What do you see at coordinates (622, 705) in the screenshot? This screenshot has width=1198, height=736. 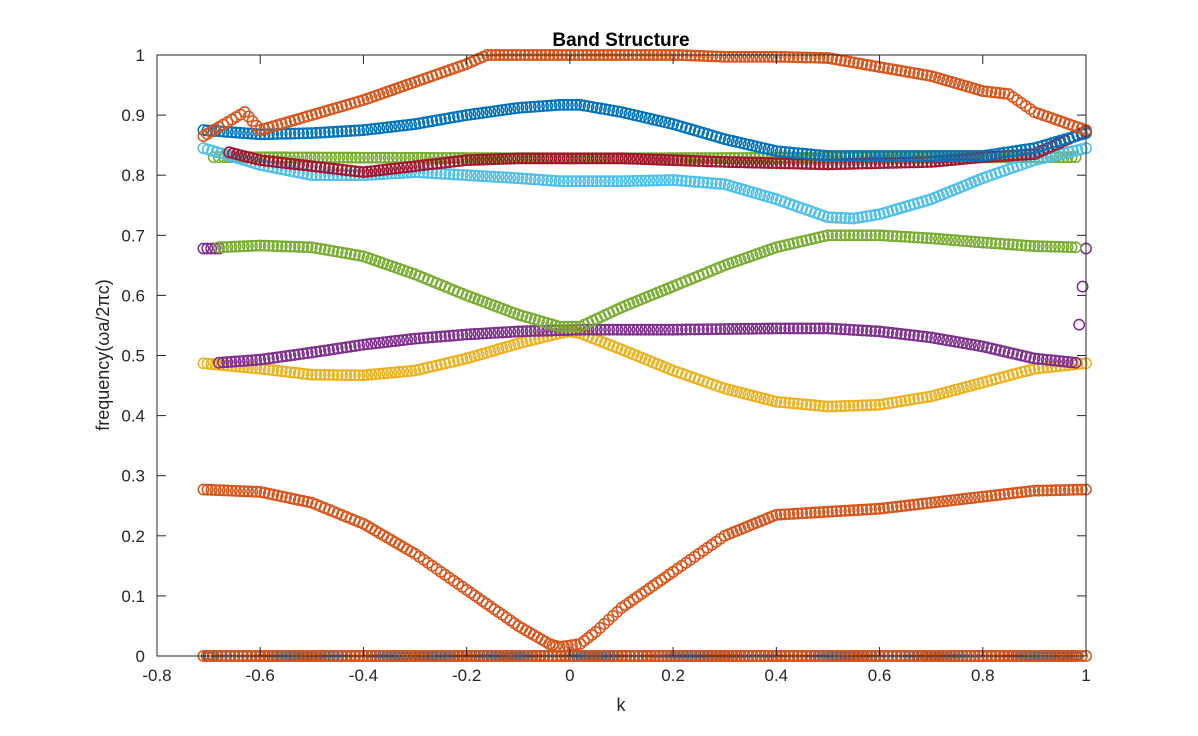 I see `x-axis-label: k` at bounding box center [622, 705].